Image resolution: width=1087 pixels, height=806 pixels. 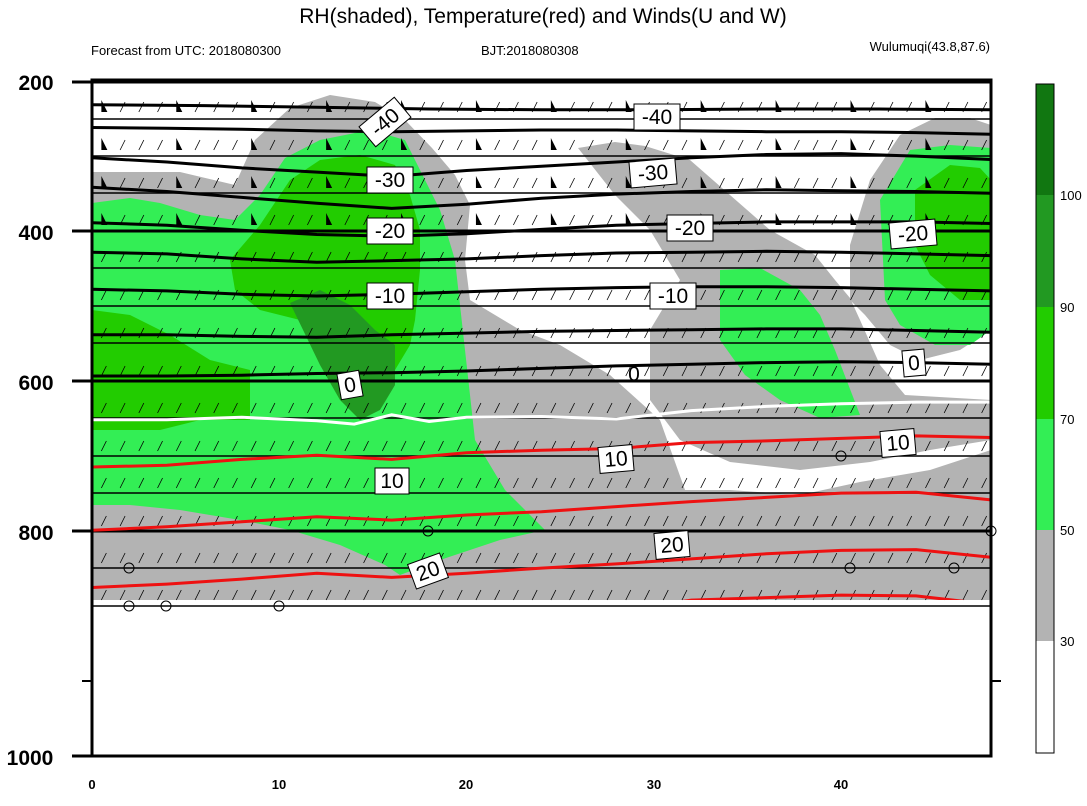 I want to click on isotherm-label: 20, so click(x=428, y=571).